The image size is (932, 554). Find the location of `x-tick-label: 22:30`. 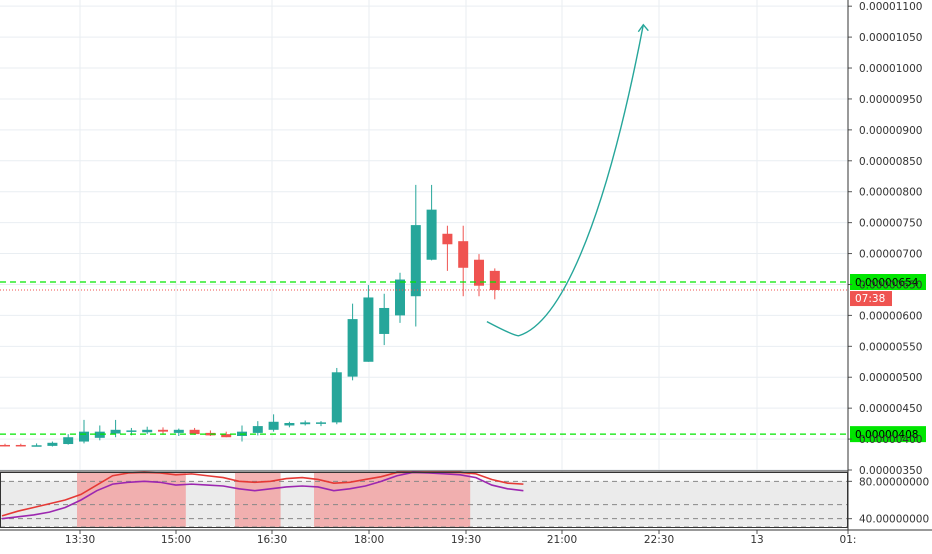

x-tick-label: 22:30 is located at coordinates (659, 540).